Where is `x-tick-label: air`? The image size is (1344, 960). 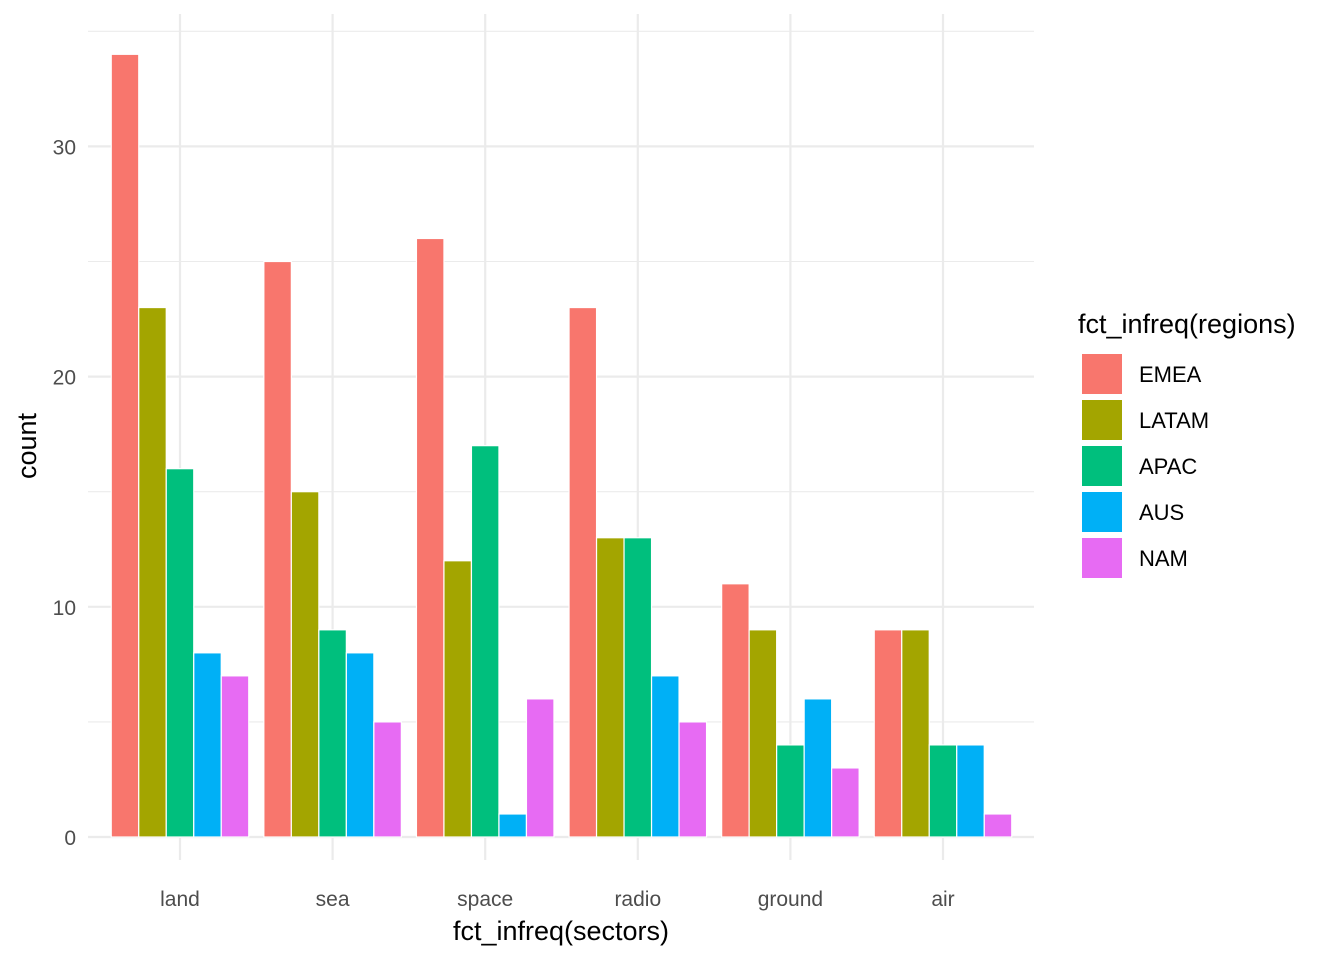
x-tick-label: air is located at coordinates (942, 899).